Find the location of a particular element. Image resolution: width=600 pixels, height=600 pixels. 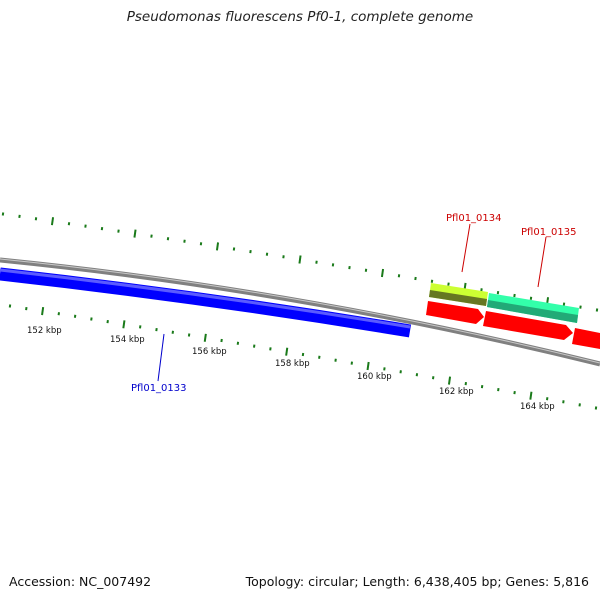

scale-label-156: 156 kbp is located at coordinates (209, 352).